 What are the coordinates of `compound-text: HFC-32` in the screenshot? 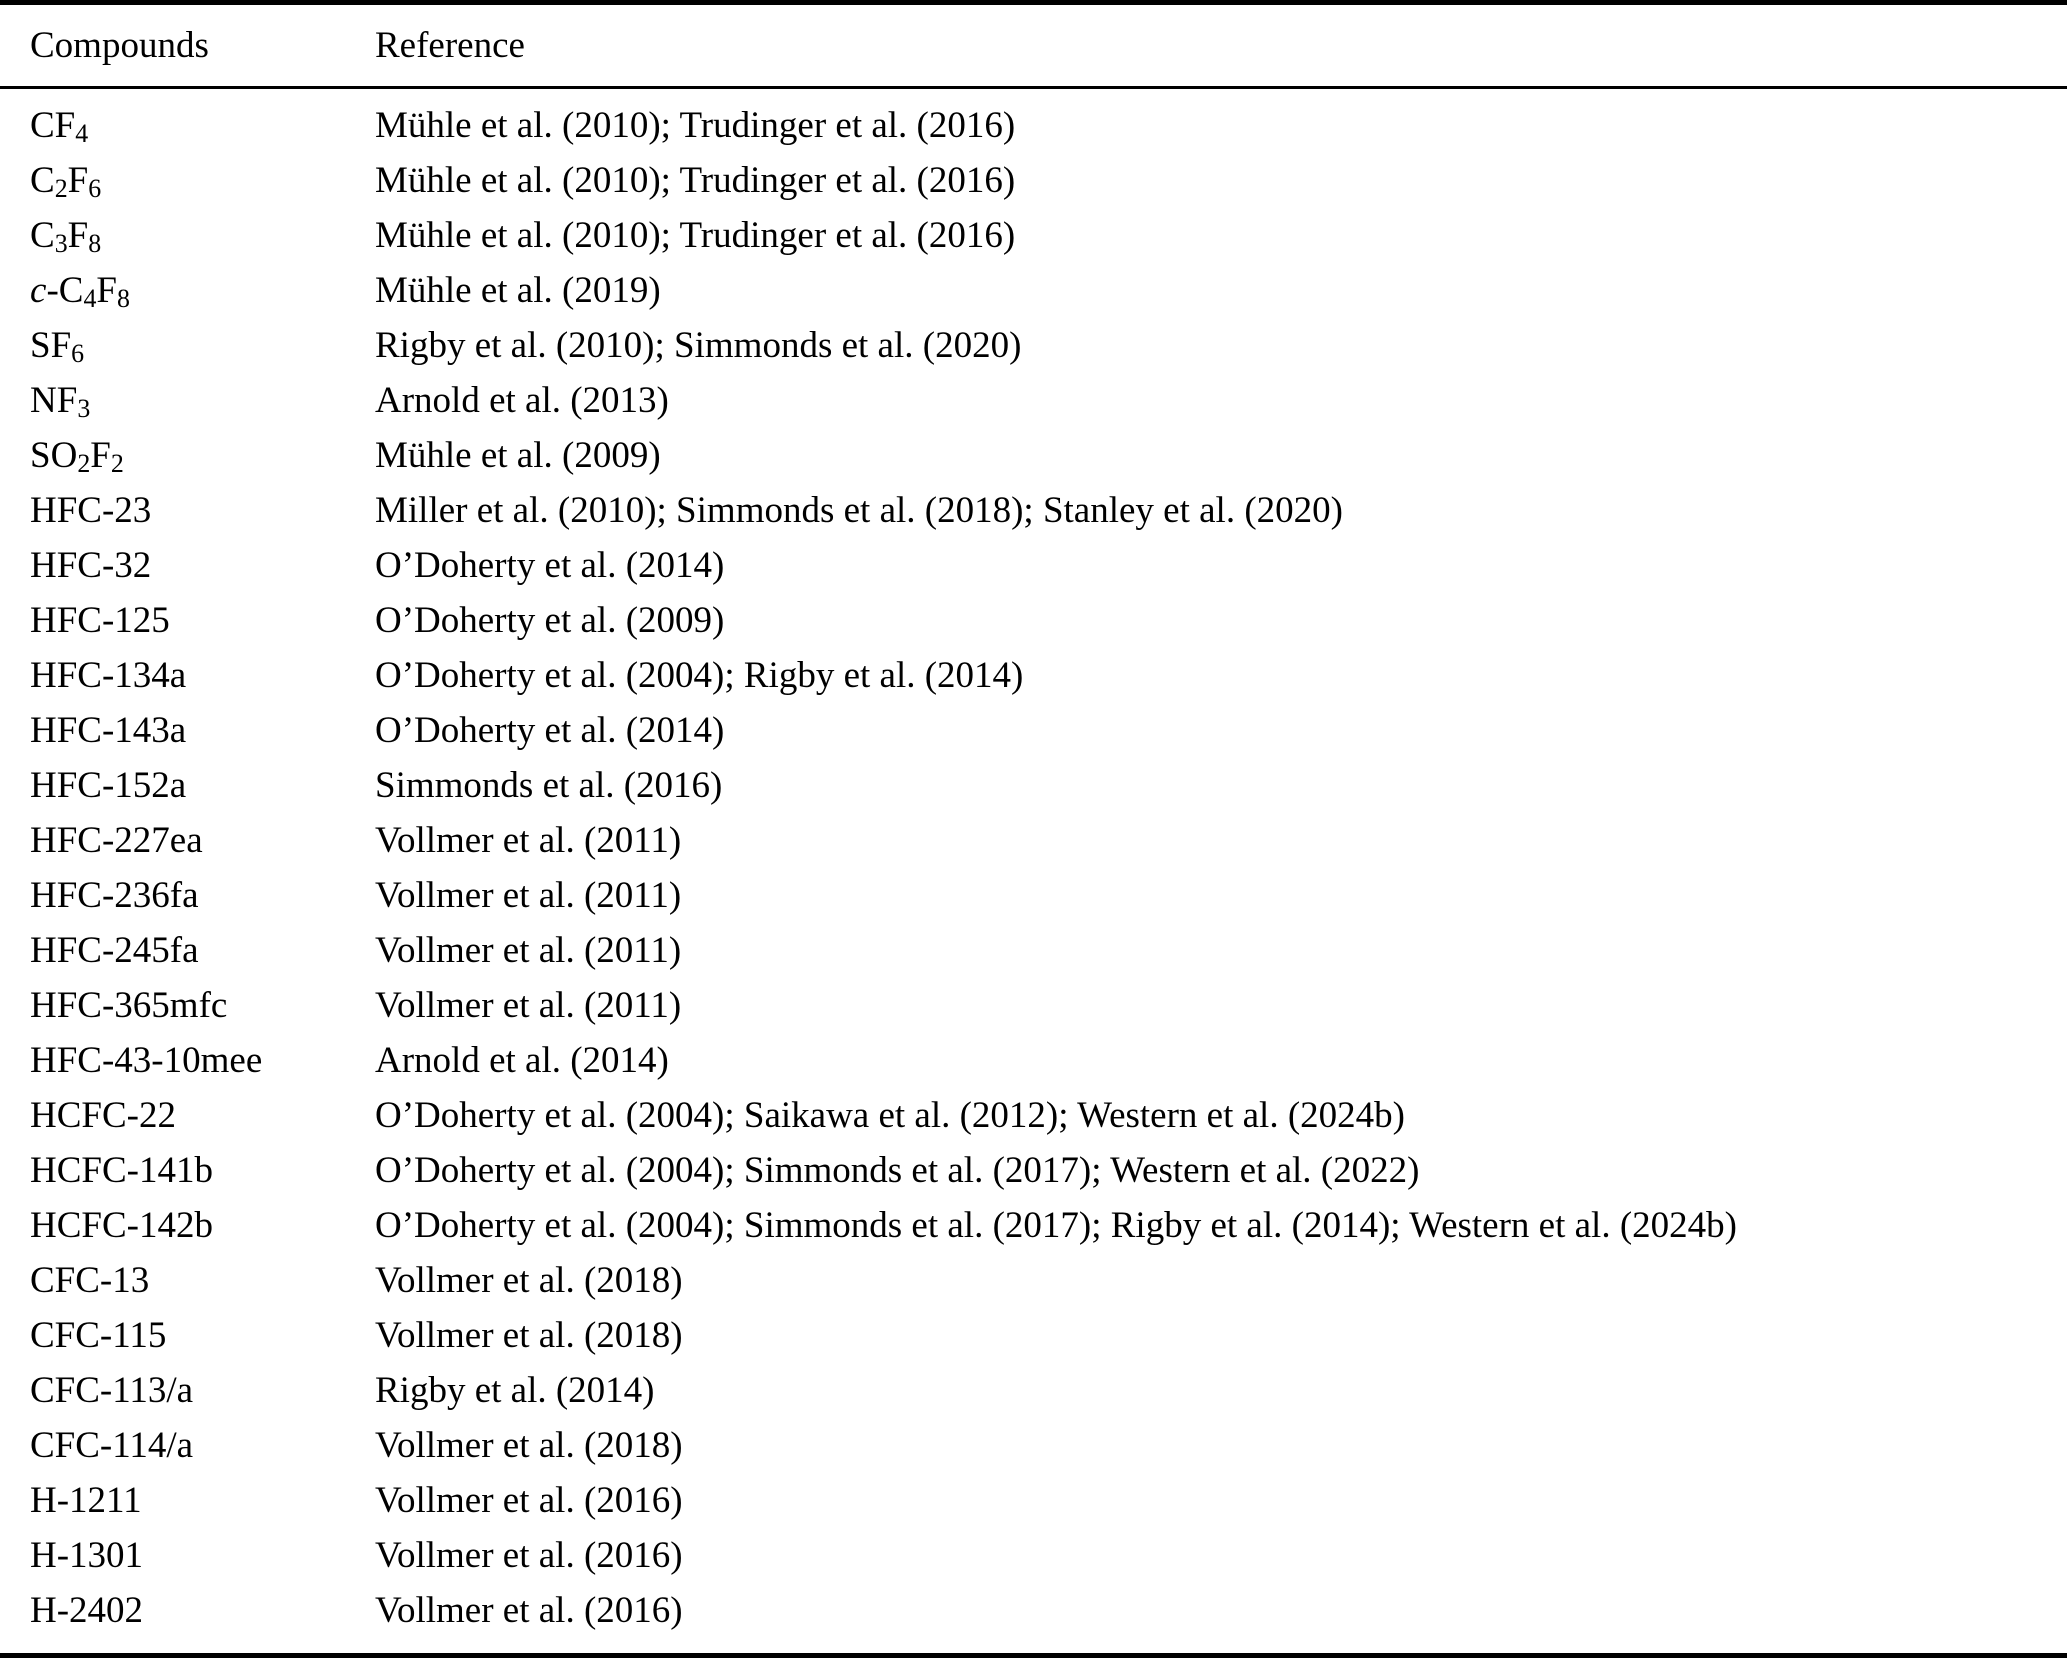 It's located at (91, 565).